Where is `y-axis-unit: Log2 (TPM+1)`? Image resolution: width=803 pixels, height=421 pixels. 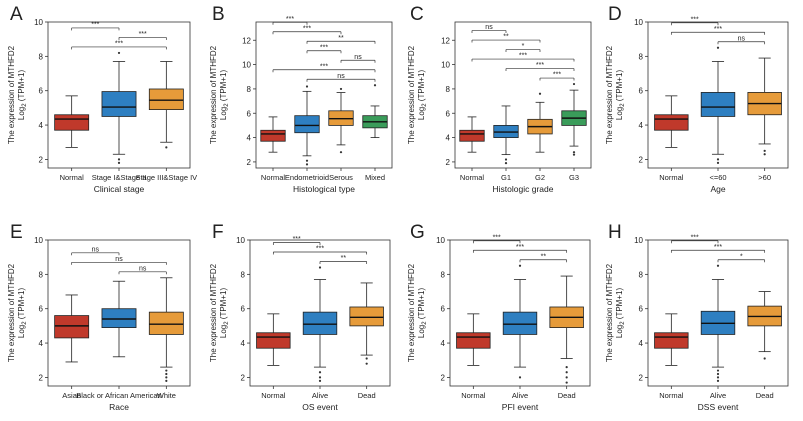
y-axis-unit: Log2 (TPM+1) is located at coordinates (620, 313).